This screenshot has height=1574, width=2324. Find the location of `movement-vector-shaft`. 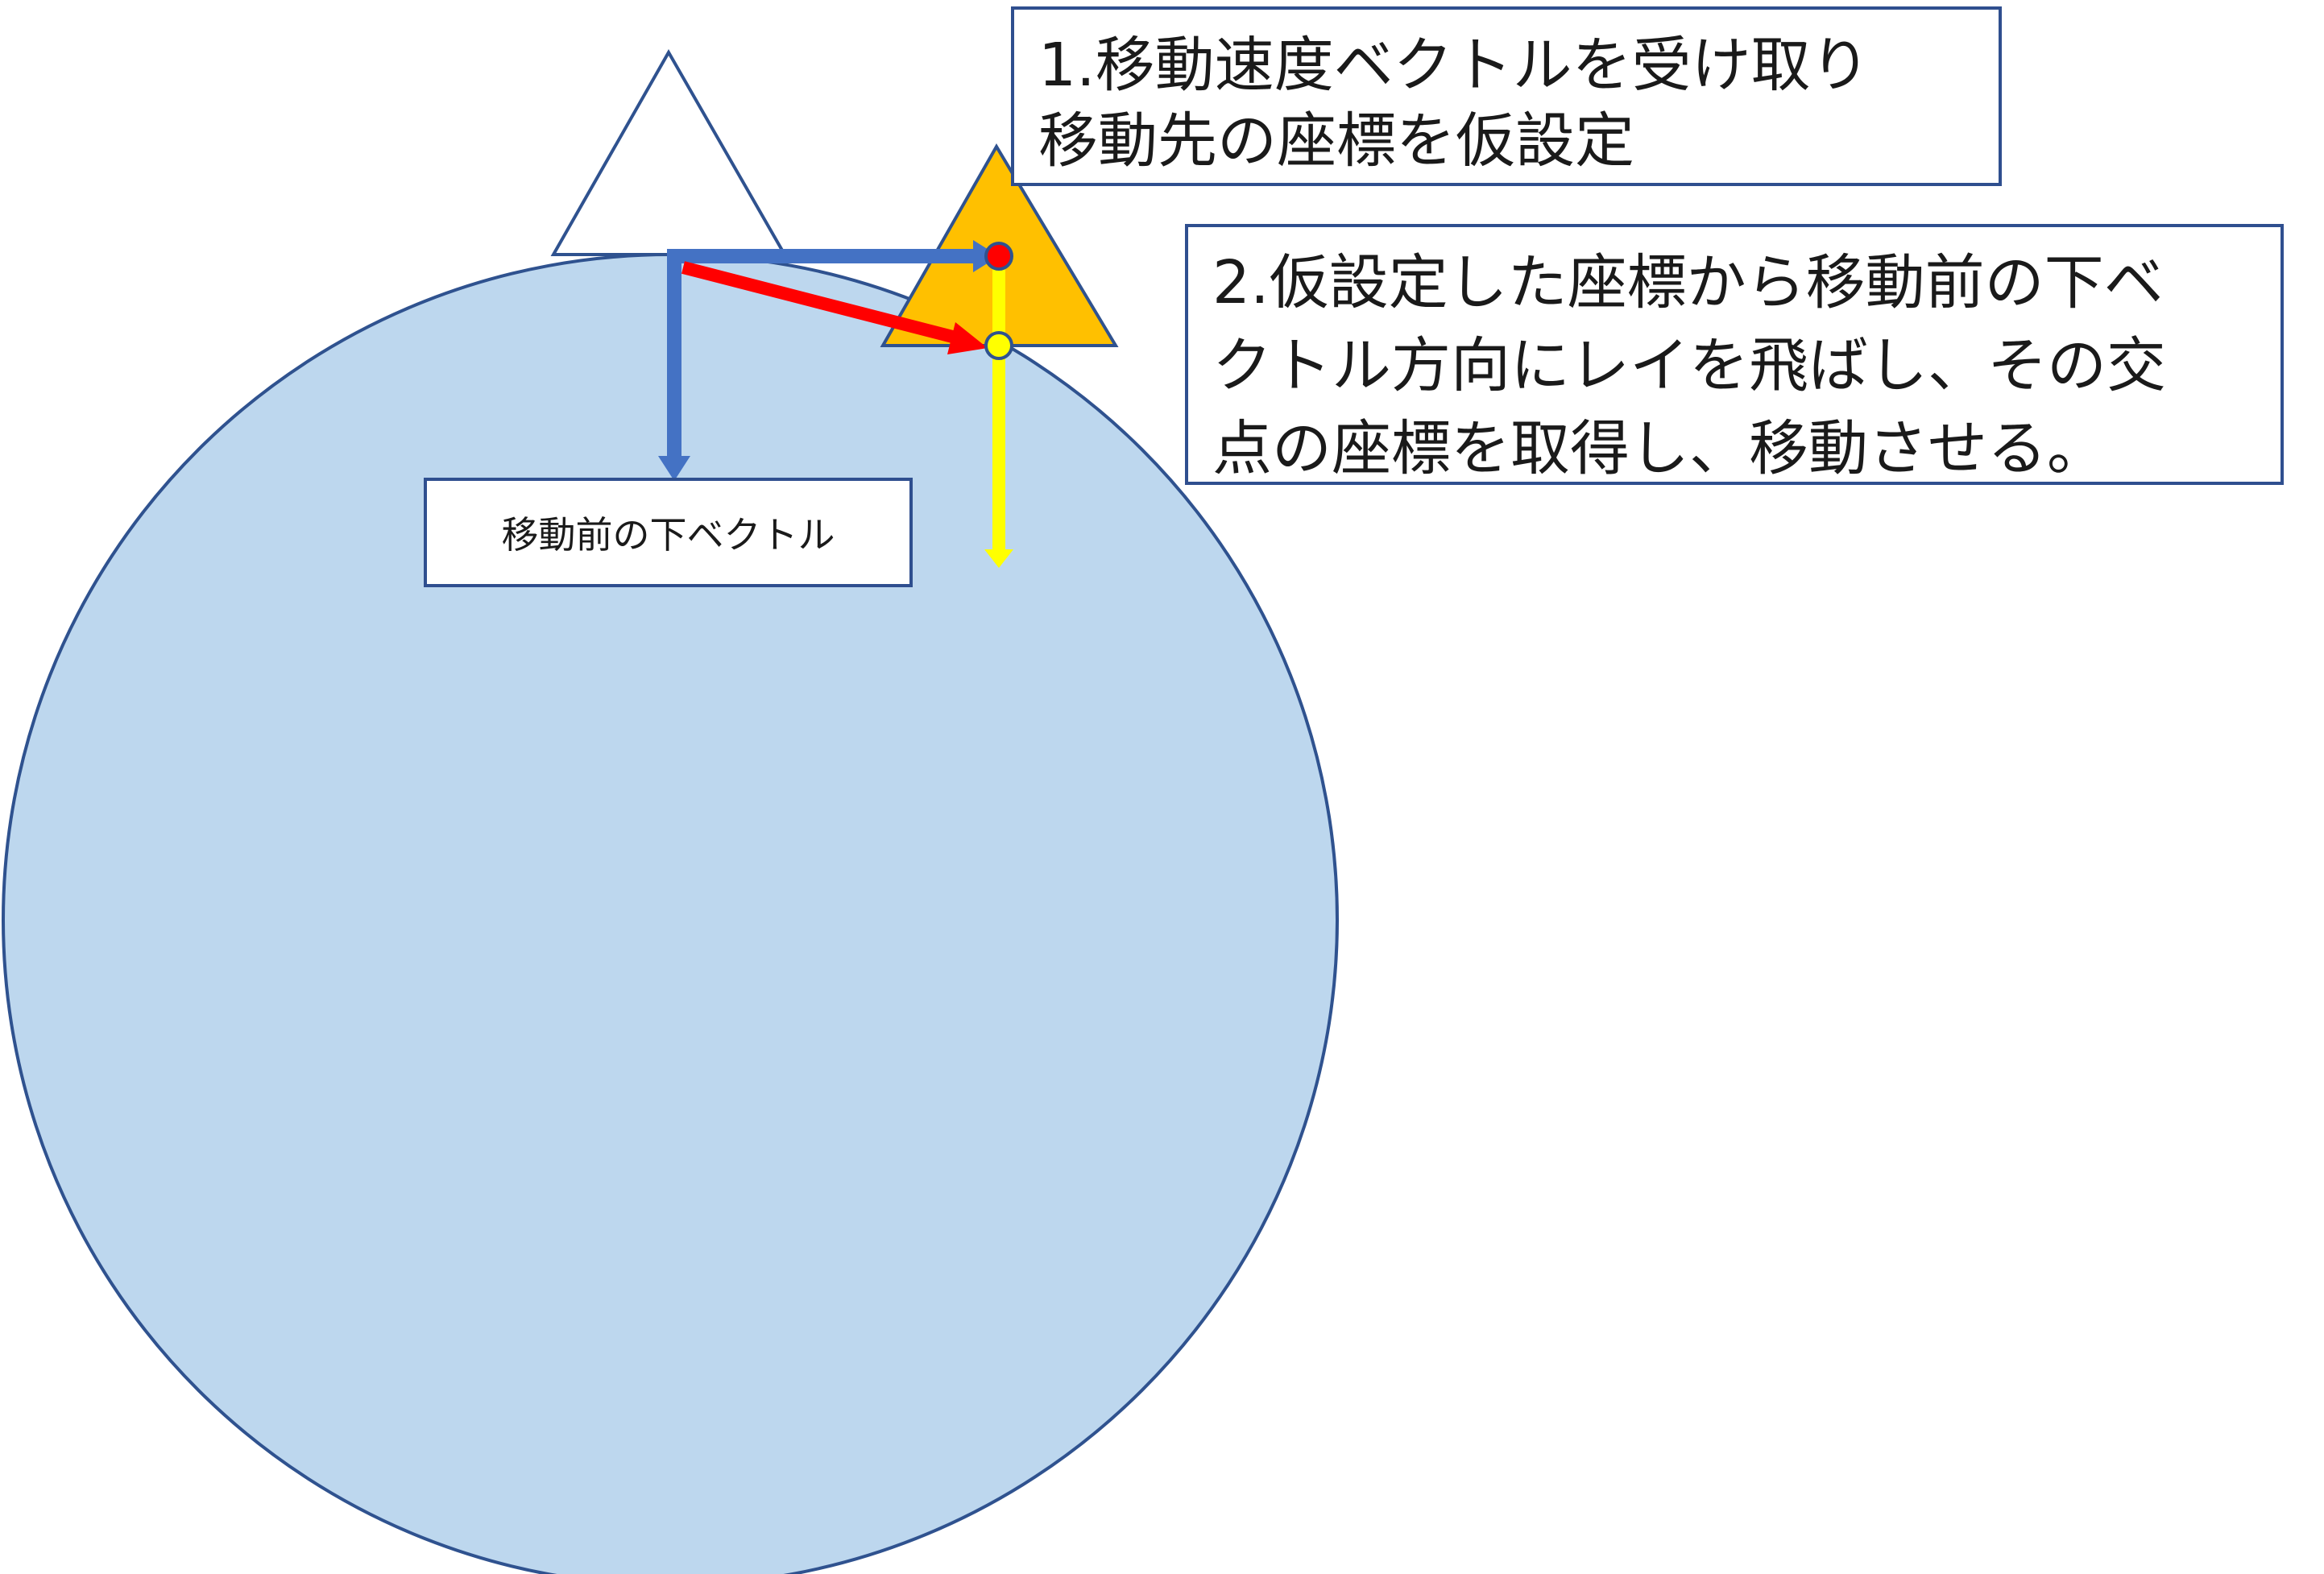

movement-vector-shaft is located at coordinates (824, 303).